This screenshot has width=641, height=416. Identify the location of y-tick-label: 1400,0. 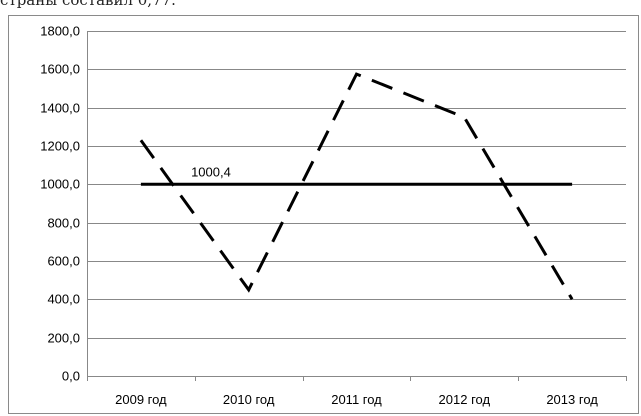
(60, 108).